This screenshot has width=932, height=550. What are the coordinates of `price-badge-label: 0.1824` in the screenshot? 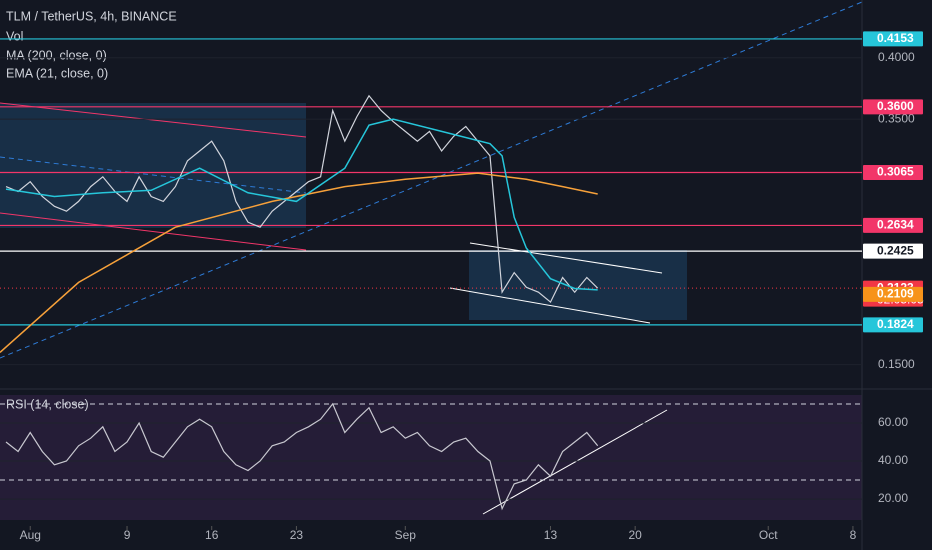 It's located at (895, 324).